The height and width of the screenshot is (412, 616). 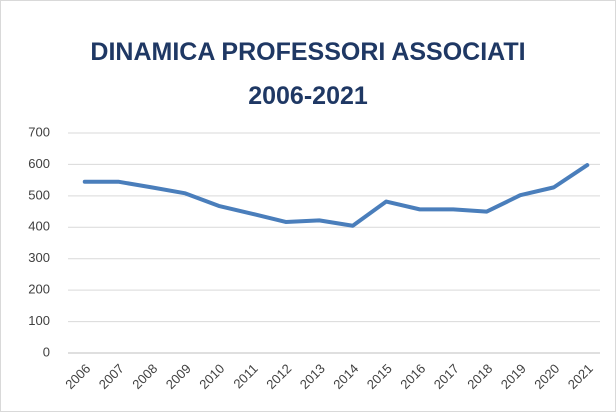 What do you see at coordinates (308, 74) in the screenshot?
I see `chart-title: DINAMICA PROFESSORI ASSOCIATI 2006-2021` at bounding box center [308, 74].